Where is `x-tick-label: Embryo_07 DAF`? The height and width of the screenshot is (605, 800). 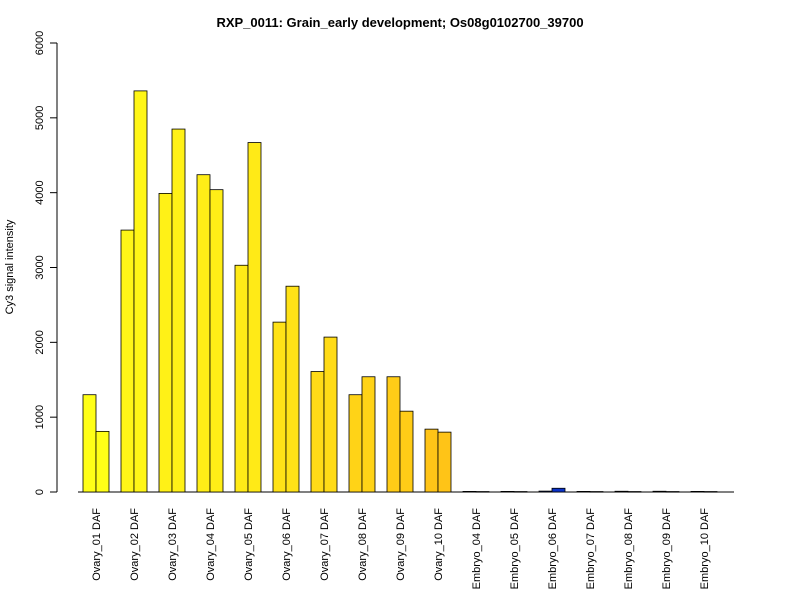 x-tick-label: Embryo_07 DAF is located at coordinates (591, 549).